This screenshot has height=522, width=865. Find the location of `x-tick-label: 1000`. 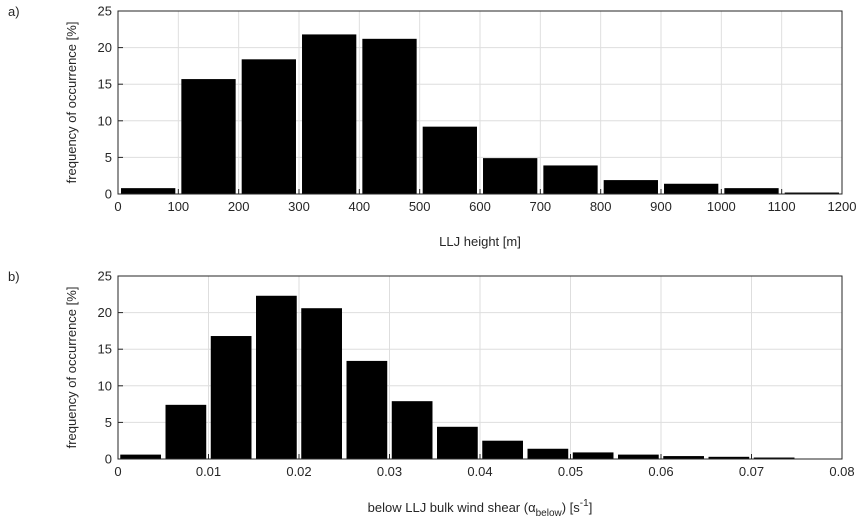

x-tick-label: 1000 is located at coordinates (721, 206).